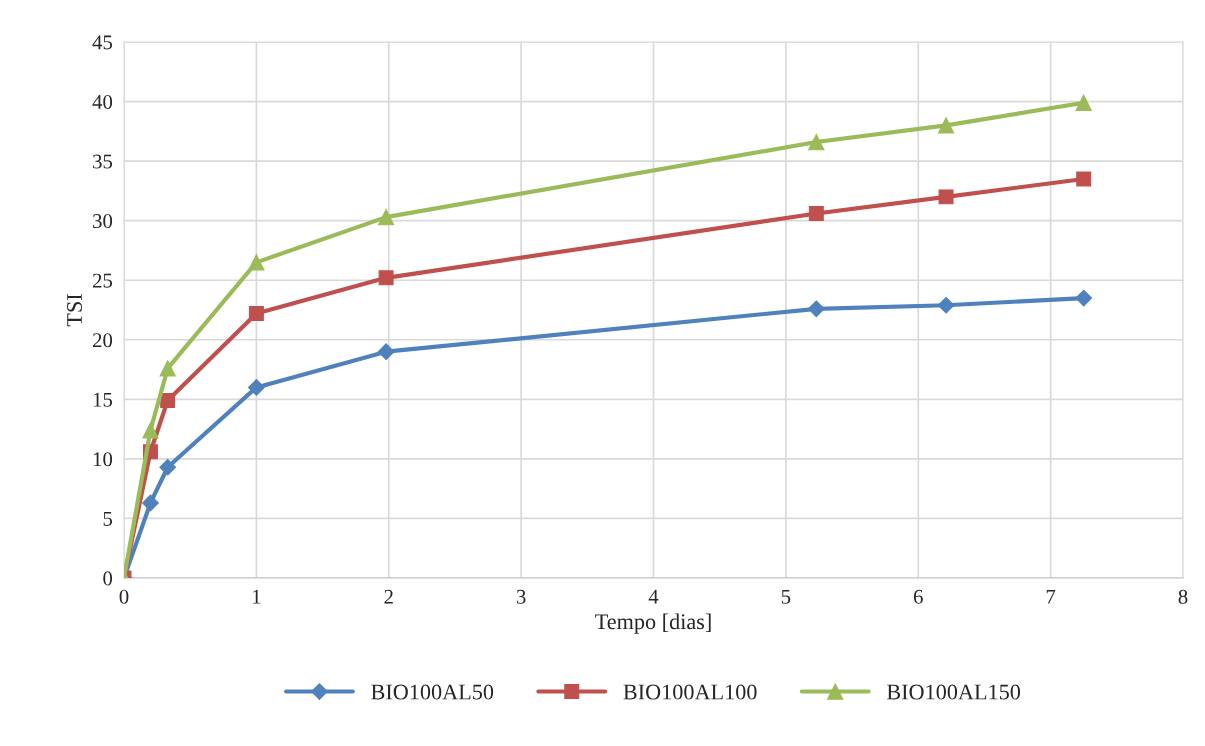 The width and height of the screenshot is (1205, 746). Describe the element at coordinates (1183, 596) in the screenshot. I see `x-tick-label: 8` at that location.